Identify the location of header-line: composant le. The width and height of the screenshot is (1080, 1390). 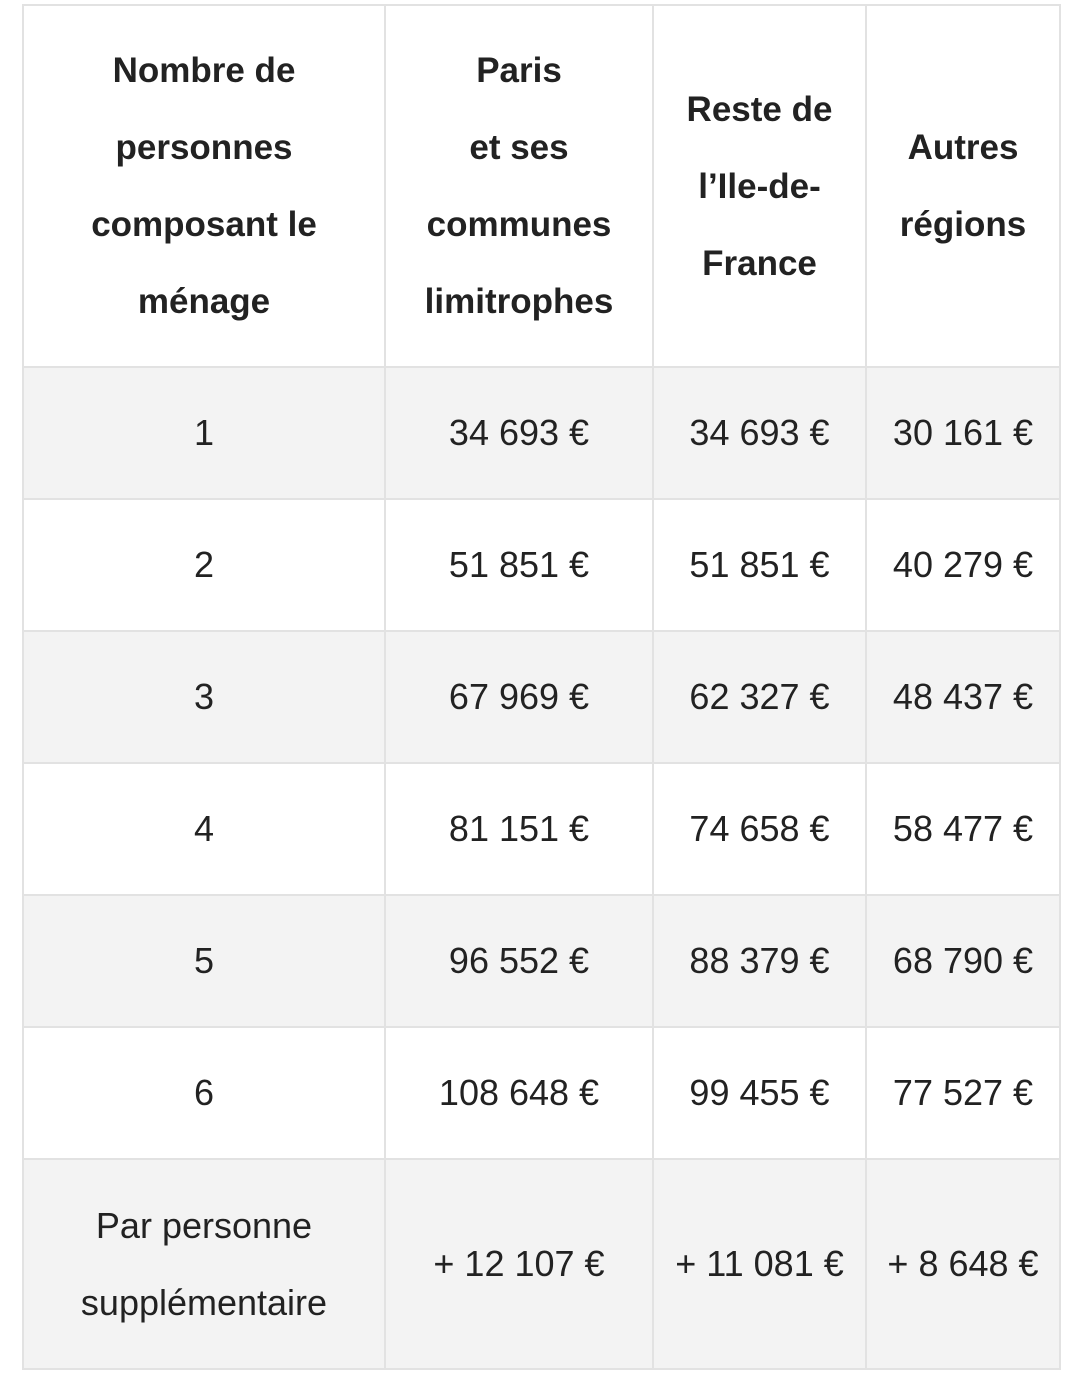
(204, 224).